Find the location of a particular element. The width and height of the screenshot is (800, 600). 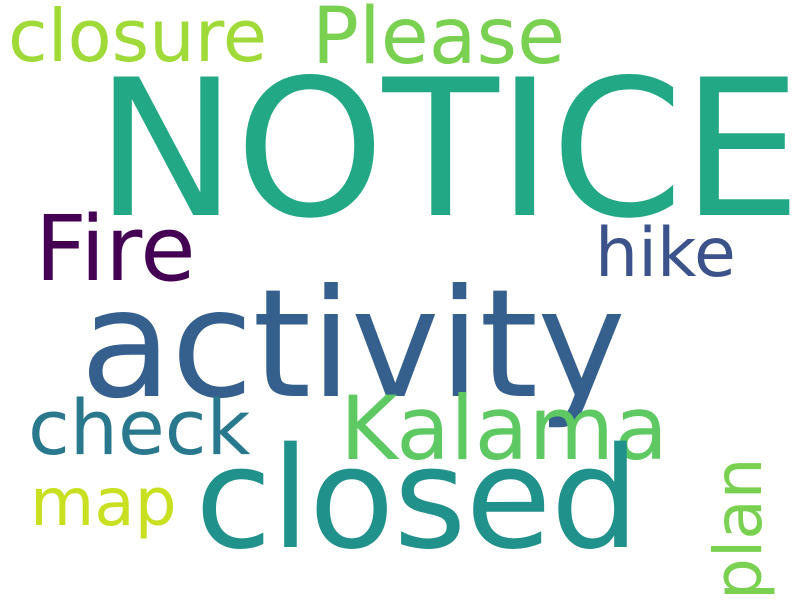

word-map: map is located at coordinates (103, 502).